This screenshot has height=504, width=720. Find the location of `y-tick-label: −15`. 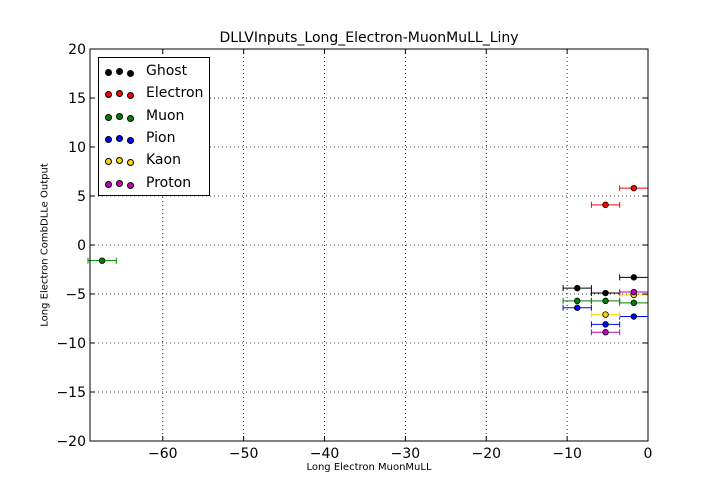

y-tick-label: −15 is located at coordinates (71, 393).